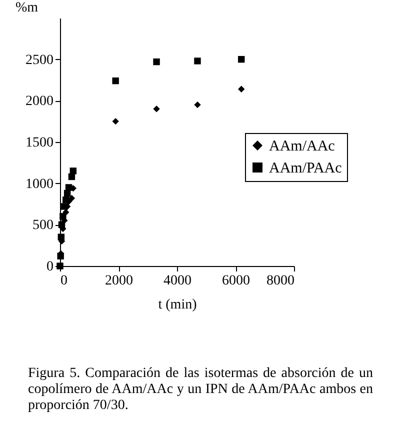  What do you see at coordinates (178, 305) in the screenshot?
I see `x-axis-title: t (min)` at bounding box center [178, 305].